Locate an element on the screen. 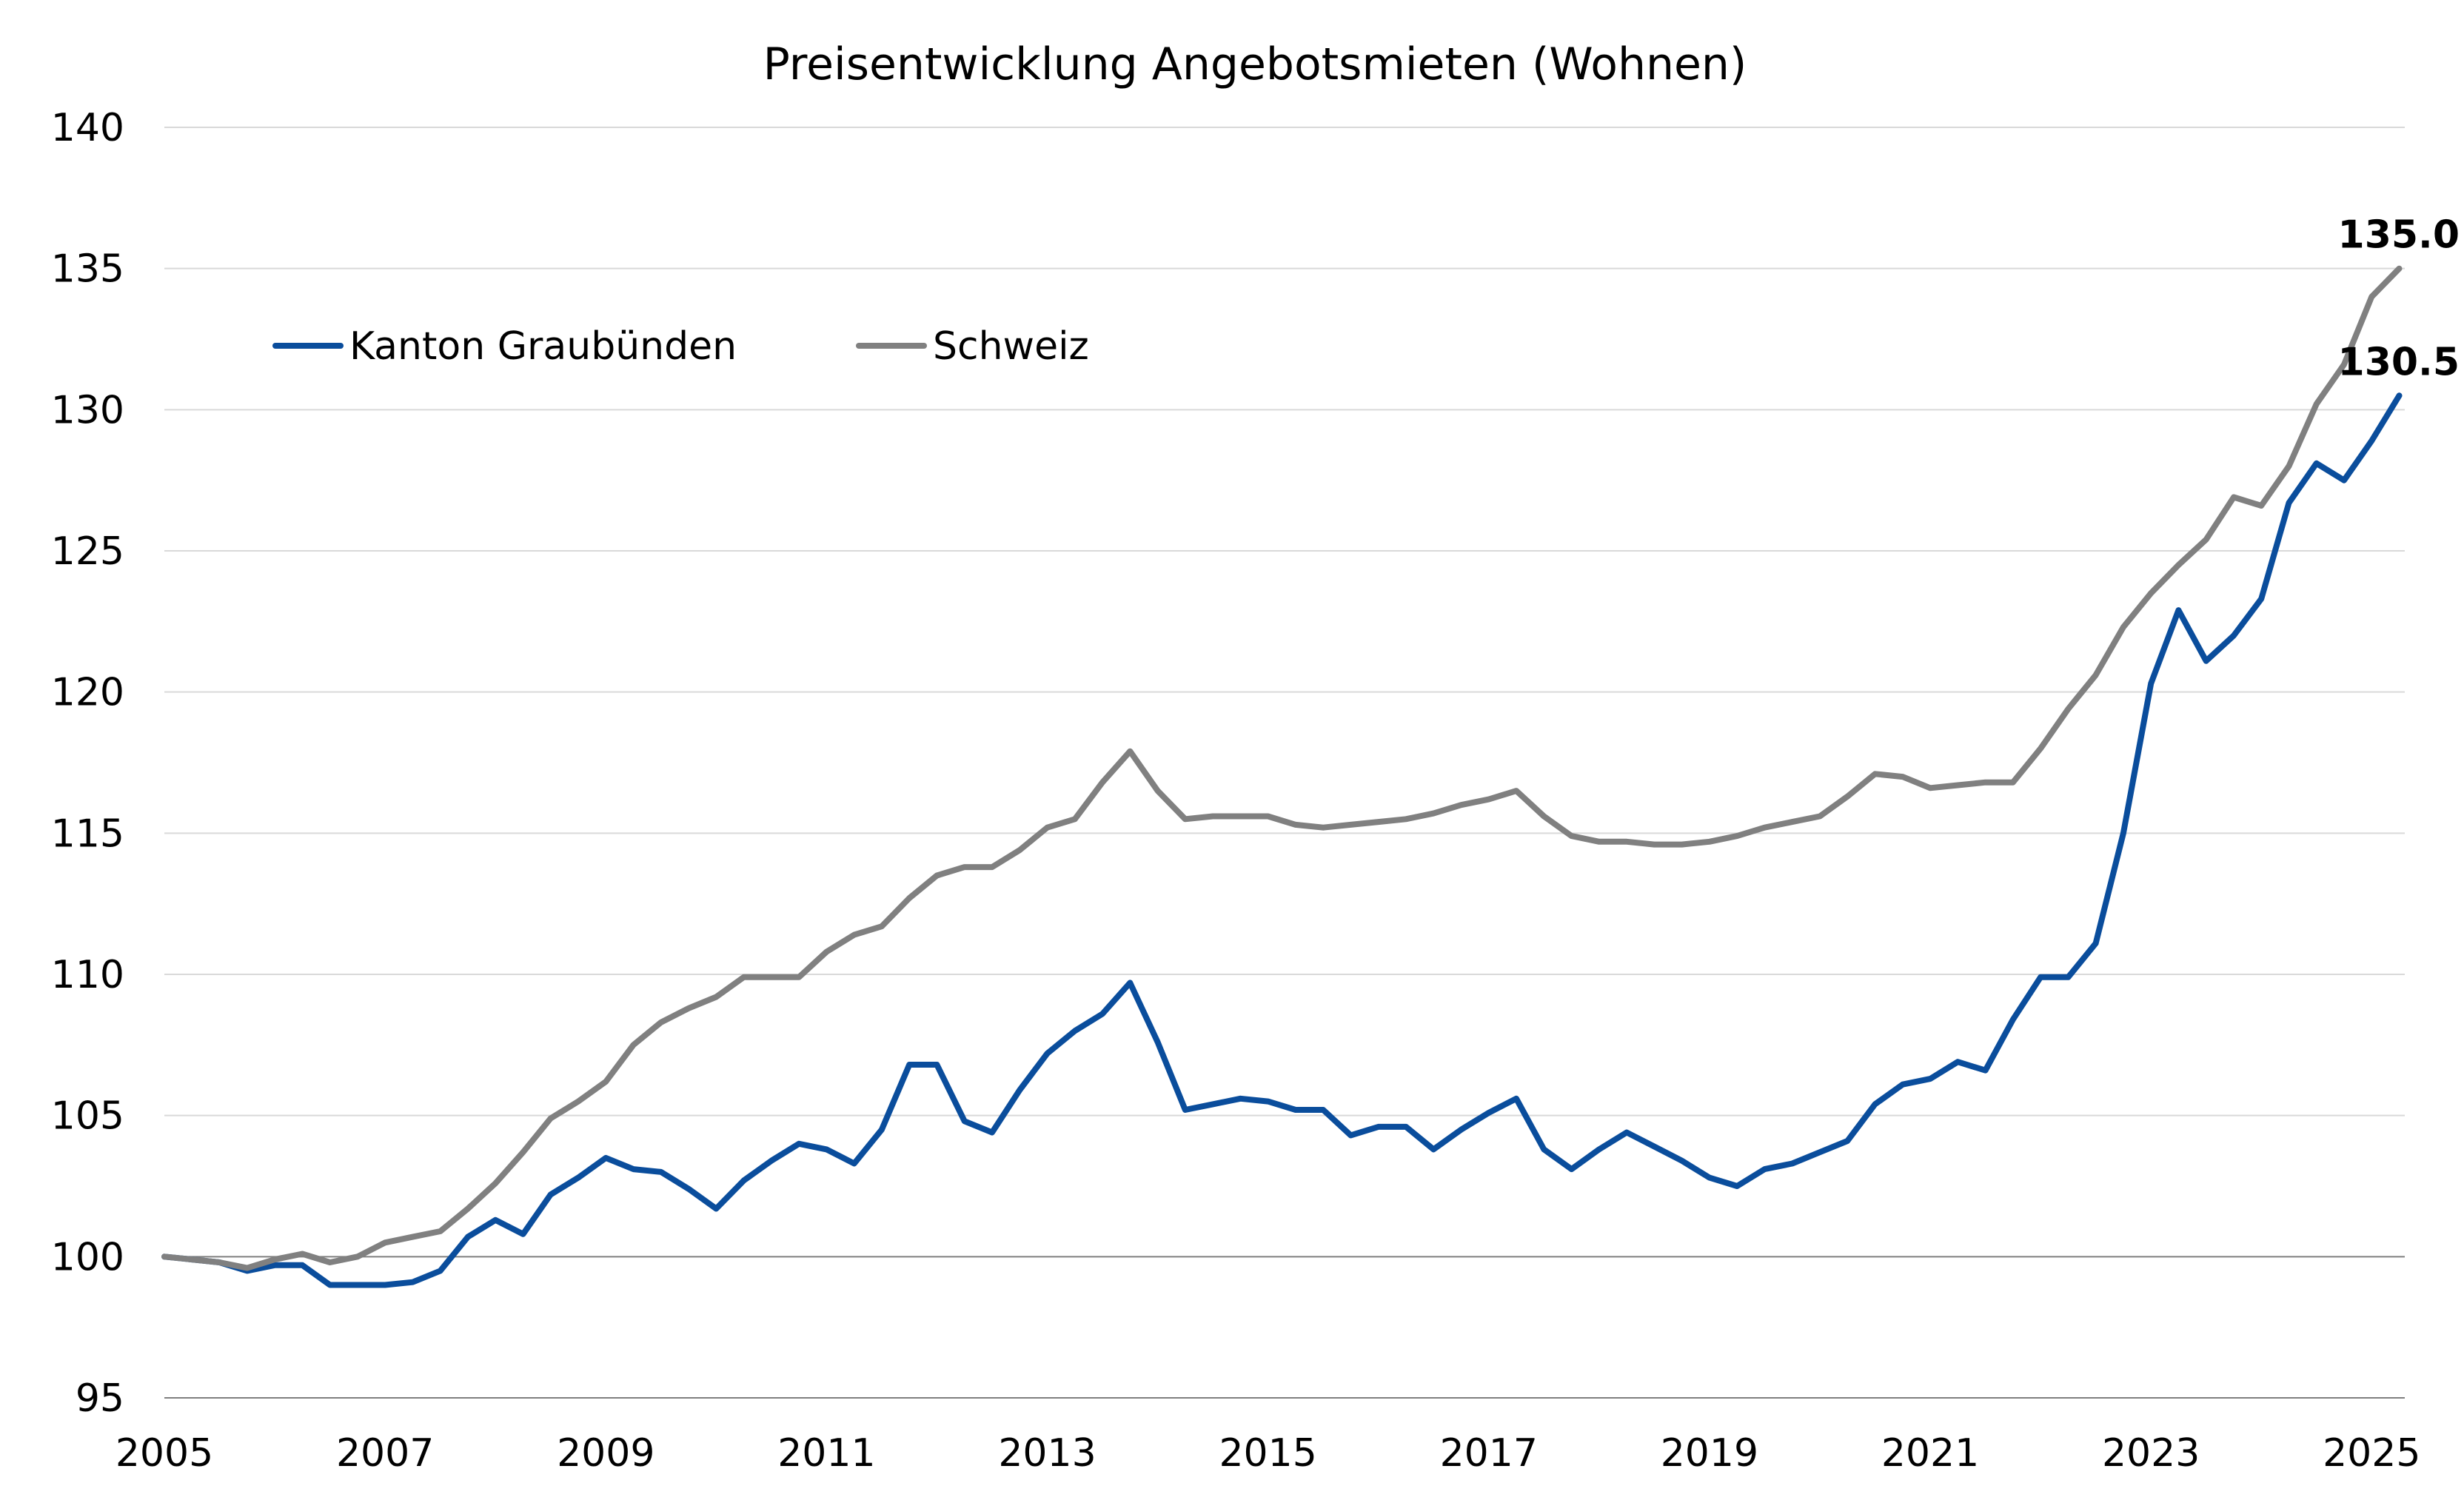 The height and width of the screenshot is (1503, 2464). x-tick-label: 2017 is located at coordinates (1489, 1453).